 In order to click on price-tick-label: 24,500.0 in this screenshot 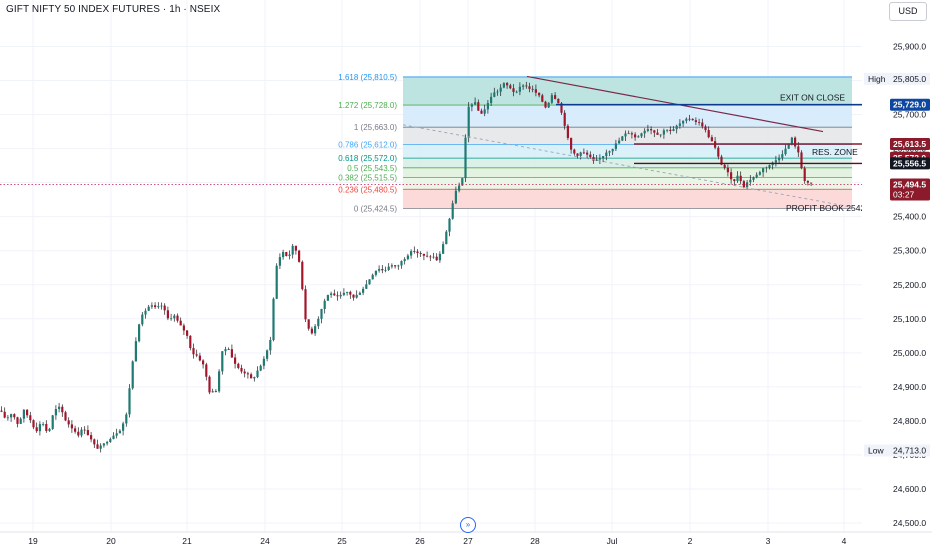, I will do `click(909, 523)`.